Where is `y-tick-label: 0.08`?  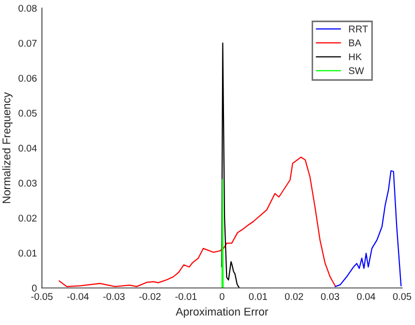
y-tick-label: 0.08 is located at coordinates (27, 8).